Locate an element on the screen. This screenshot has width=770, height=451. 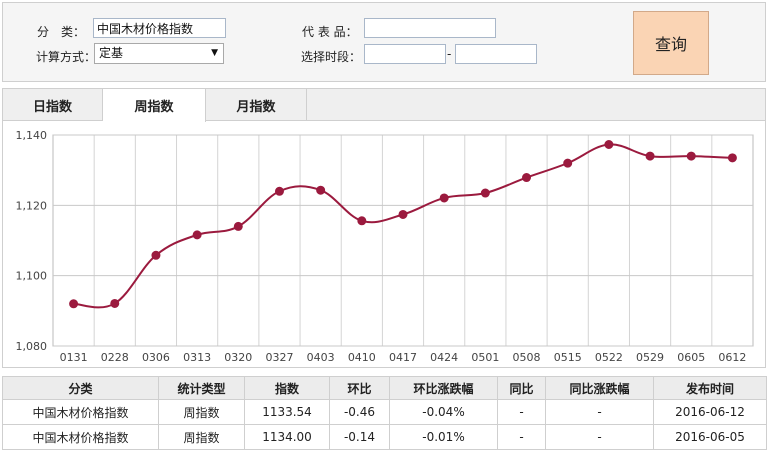
x-tick-label: 0417 is located at coordinates (403, 357).